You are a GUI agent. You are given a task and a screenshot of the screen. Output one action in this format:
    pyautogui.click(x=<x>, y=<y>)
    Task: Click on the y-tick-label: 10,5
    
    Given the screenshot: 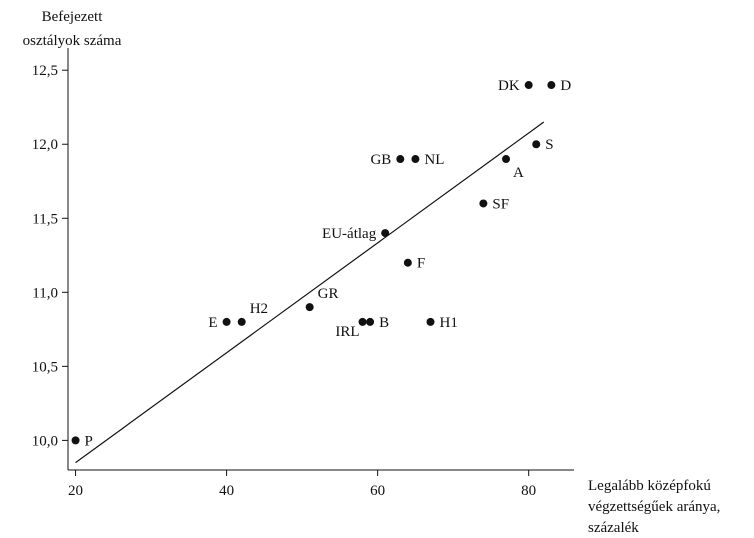 What is the action you would take?
    pyautogui.click(x=45, y=367)
    